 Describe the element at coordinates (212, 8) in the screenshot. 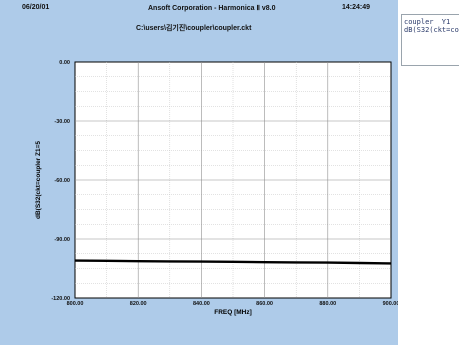

I see `window-title: Ansoft Corporation - Harmonica Ⅱ v8.0` at that location.